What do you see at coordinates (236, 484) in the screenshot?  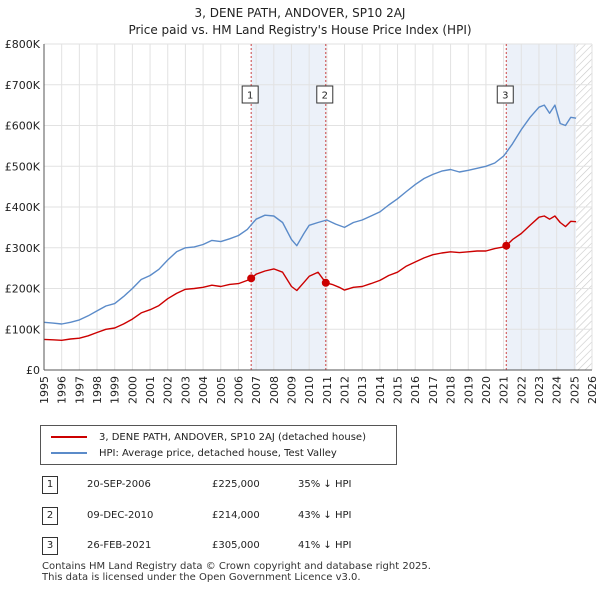 I see `transaction-price: £225,000` at bounding box center [236, 484].